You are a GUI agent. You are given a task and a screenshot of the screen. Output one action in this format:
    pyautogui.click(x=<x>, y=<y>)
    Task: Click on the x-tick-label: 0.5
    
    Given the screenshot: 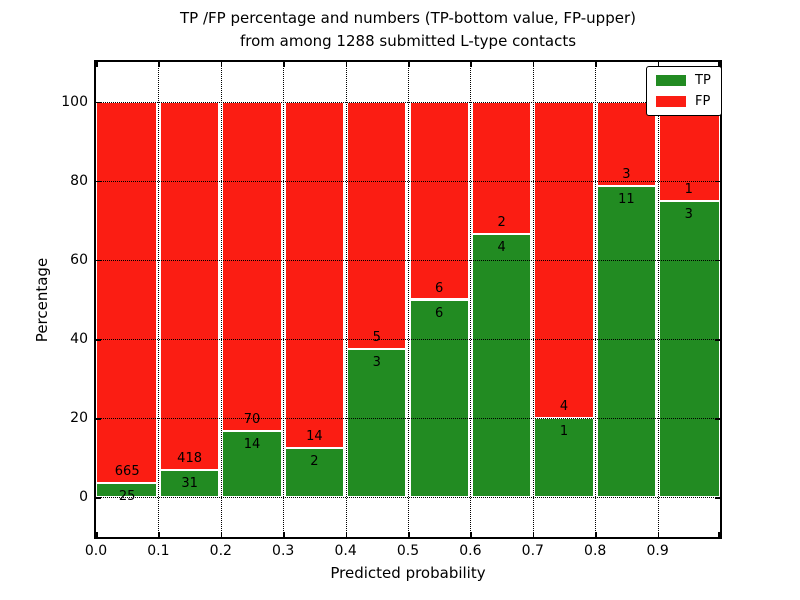 What is the action you would take?
    pyautogui.click(x=408, y=551)
    